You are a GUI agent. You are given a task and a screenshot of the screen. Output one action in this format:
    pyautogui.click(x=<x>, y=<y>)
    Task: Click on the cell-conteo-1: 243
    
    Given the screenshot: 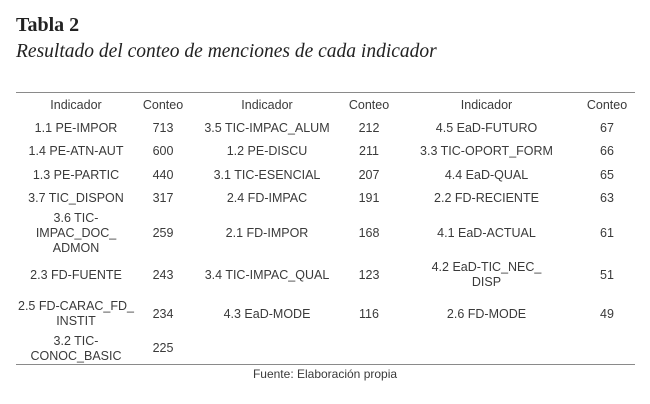 What is the action you would take?
    pyautogui.click(x=163, y=274)
    